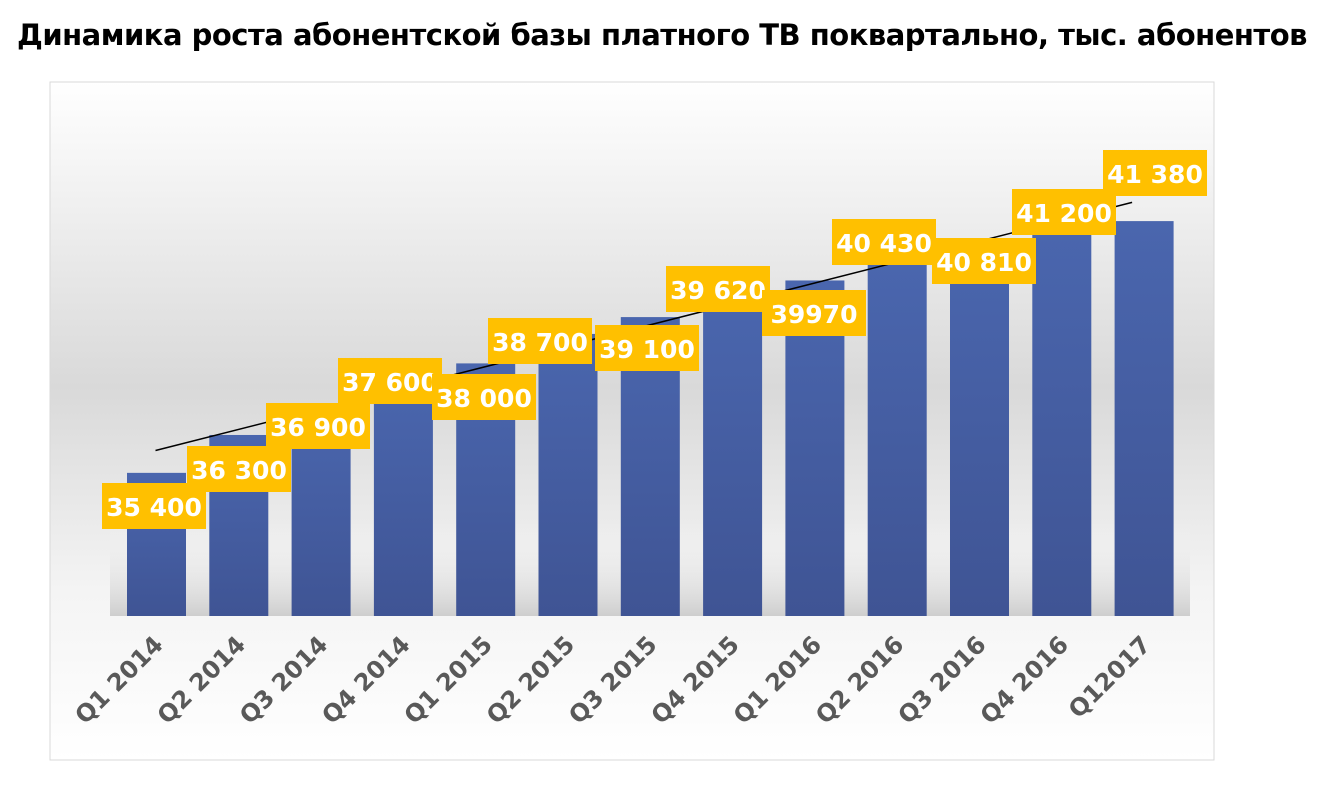  Describe the element at coordinates (1062, 422) in the screenshot. I see `bar-q4-2016` at that location.